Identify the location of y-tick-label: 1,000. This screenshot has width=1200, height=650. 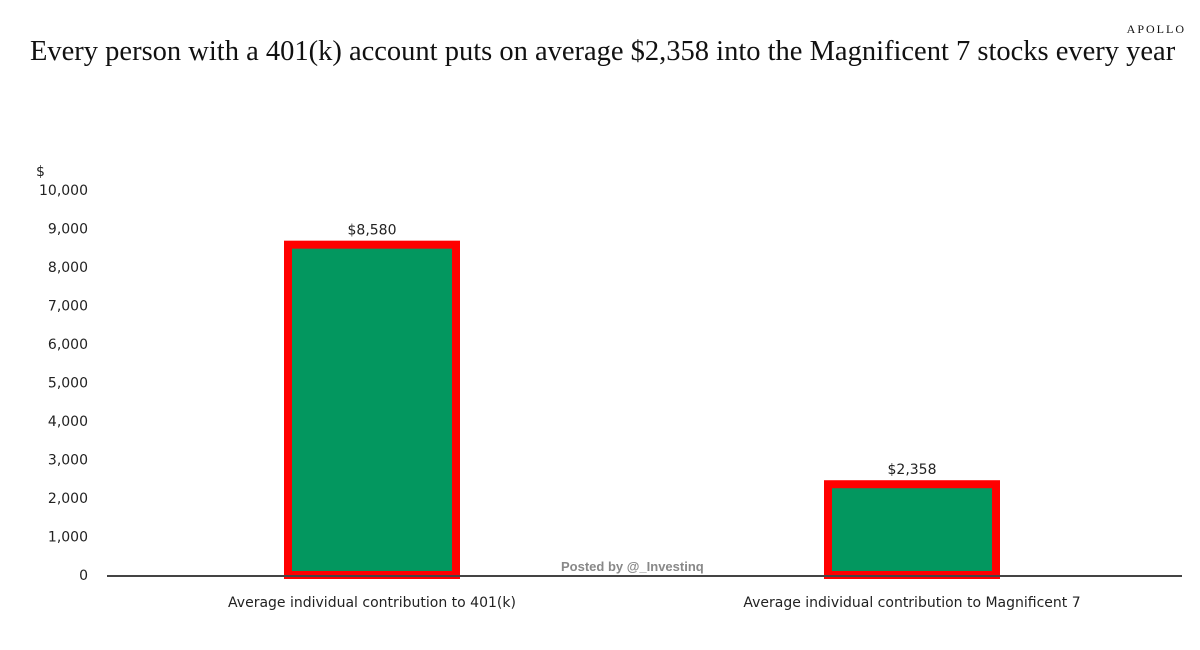
(68, 538).